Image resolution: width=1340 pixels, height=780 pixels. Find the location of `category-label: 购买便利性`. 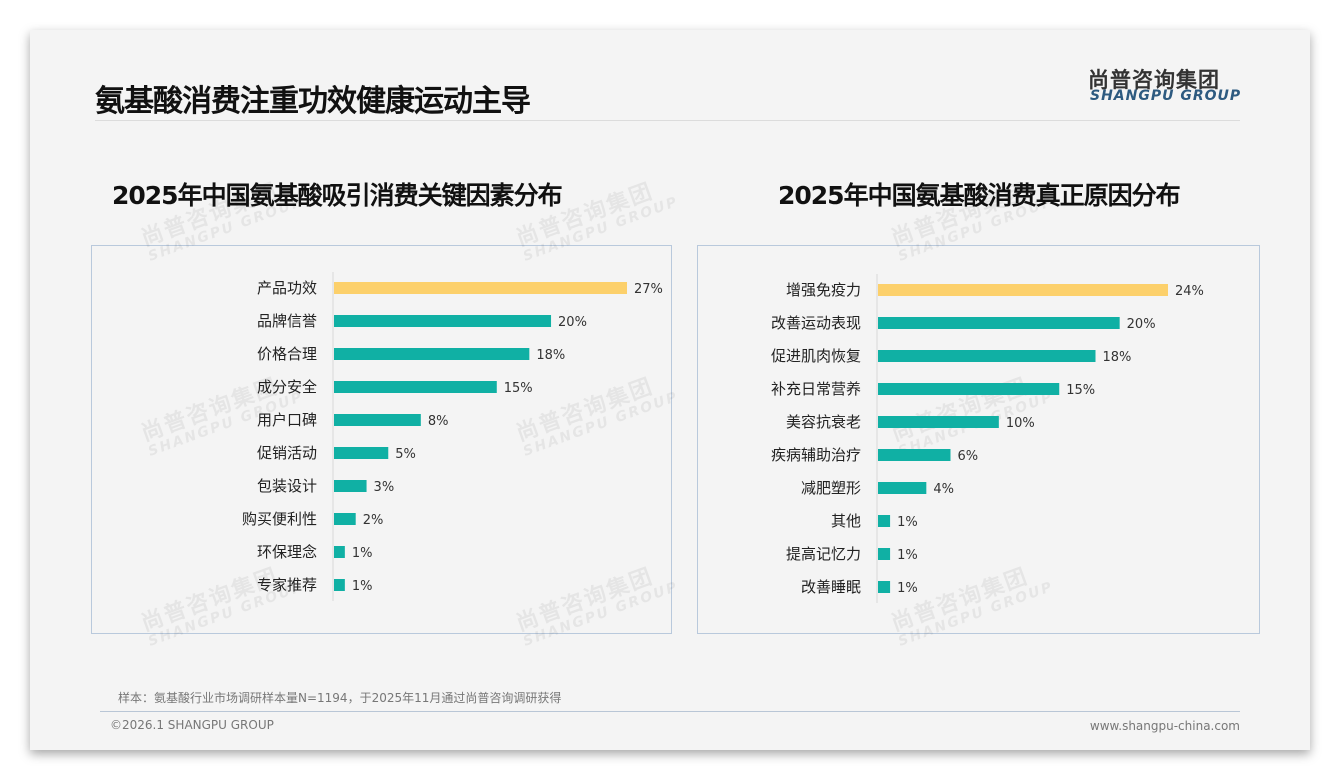

category-label: 购买便利性 is located at coordinates (279, 519).